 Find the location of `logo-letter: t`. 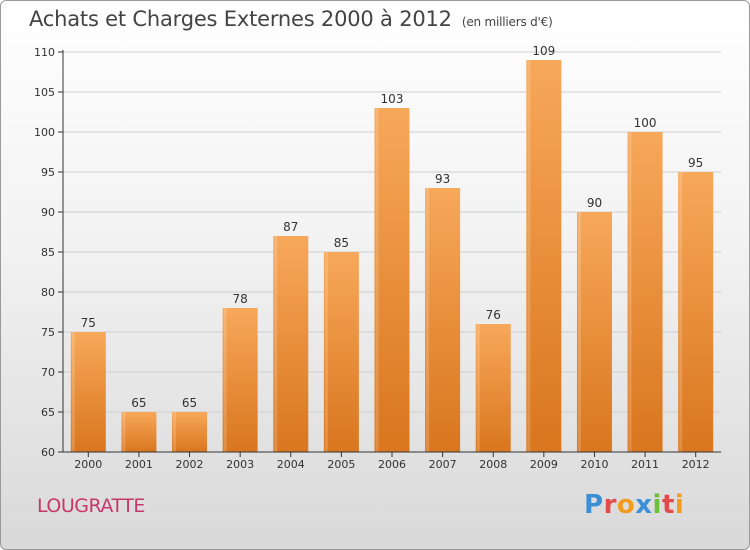

logo-letter: t is located at coordinates (668, 505).